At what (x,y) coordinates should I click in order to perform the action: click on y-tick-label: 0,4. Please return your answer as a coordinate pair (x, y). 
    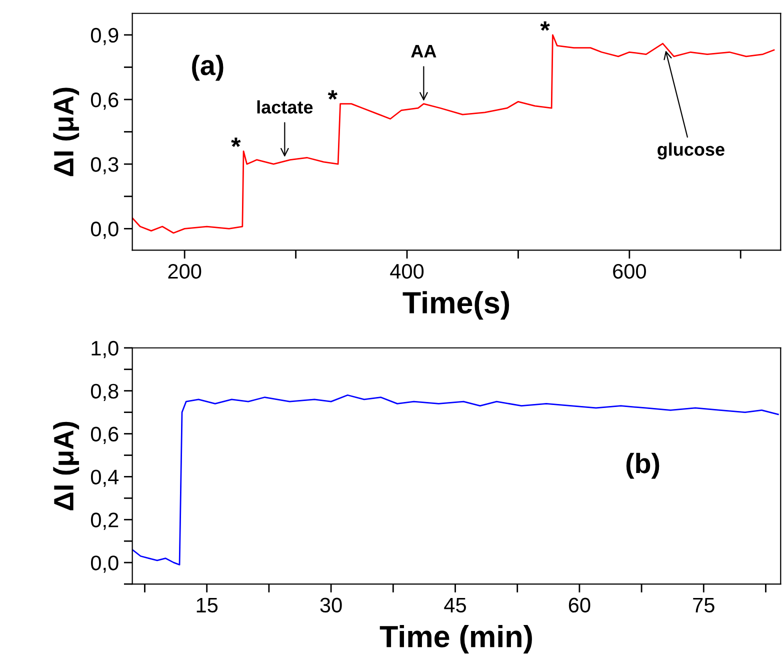
    Looking at the image, I should click on (104, 478).